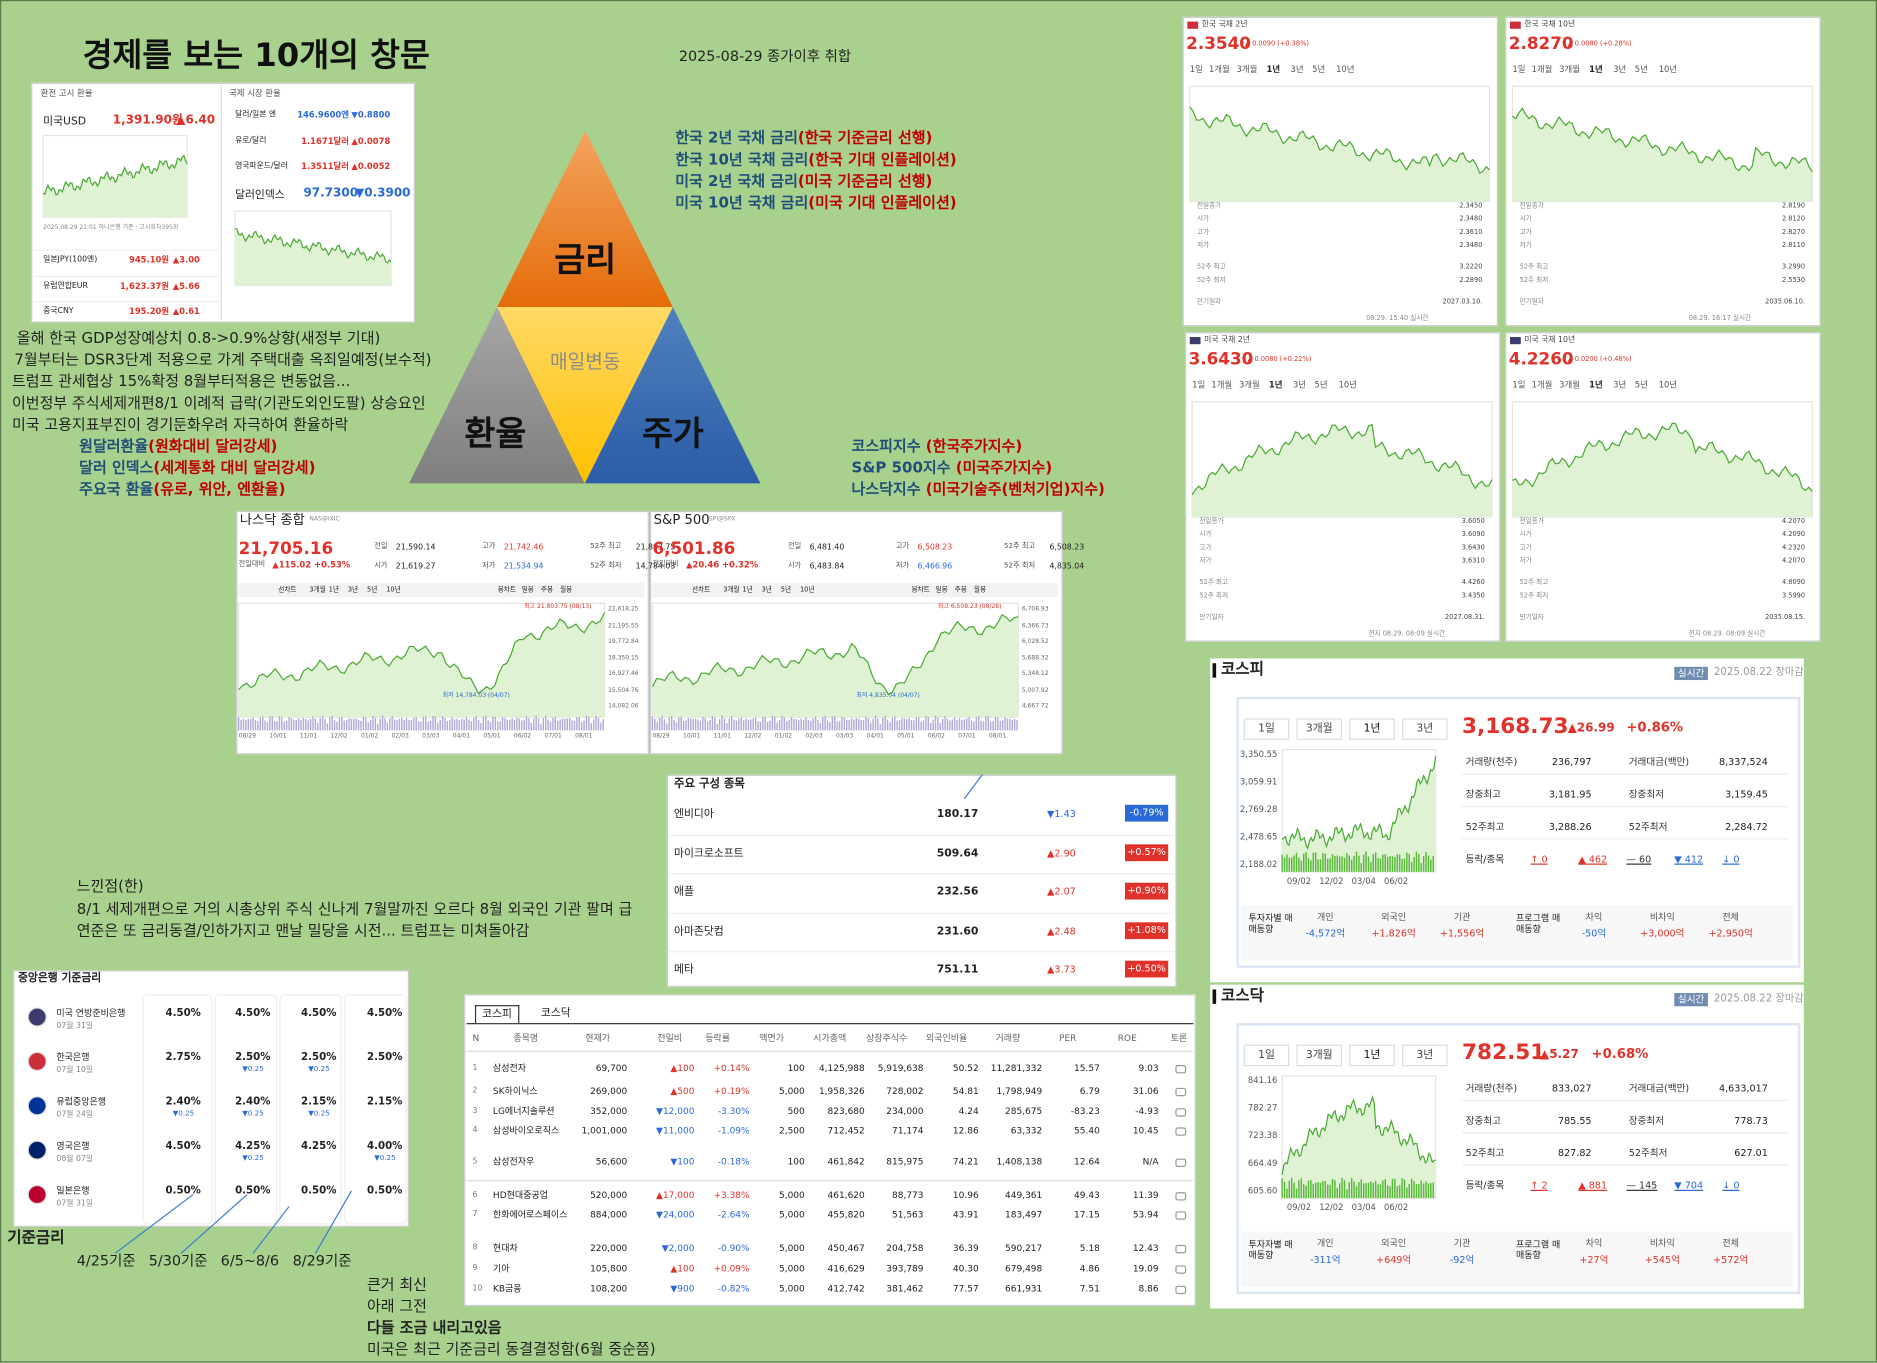 The width and height of the screenshot is (1877, 1363). What do you see at coordinates (317, 590) in the screenshot?
I see `tab: 3개월` at bounding box center [317, 590].